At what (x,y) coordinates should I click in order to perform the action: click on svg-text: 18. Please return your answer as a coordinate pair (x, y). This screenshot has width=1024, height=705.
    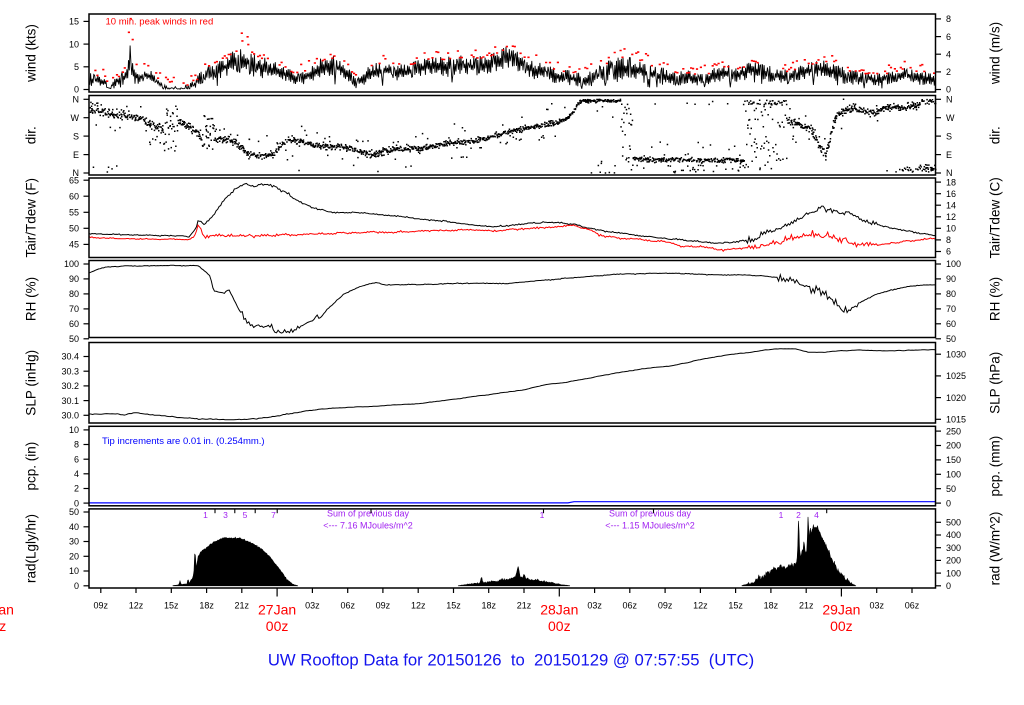
    Looking at the image, I should click on (951, 182).